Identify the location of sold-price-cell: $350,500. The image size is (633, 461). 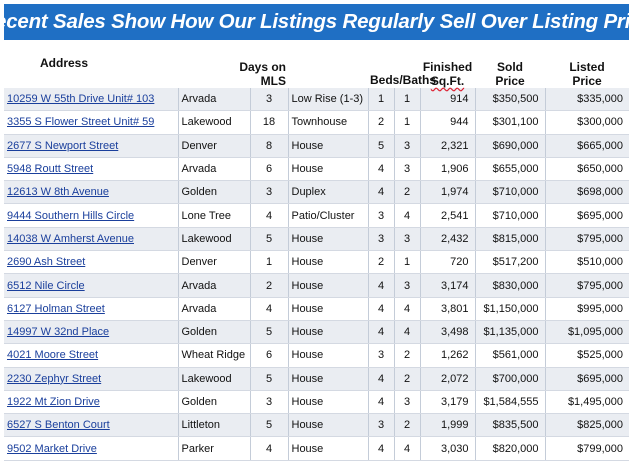
(510, 100).